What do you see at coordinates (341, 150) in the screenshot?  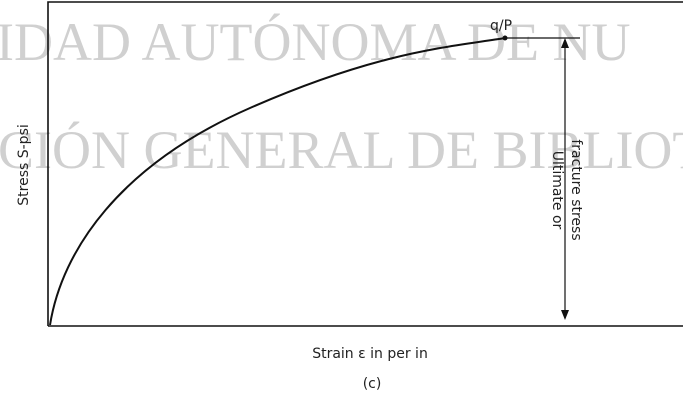 I see `watermark: CIÓN GENERAL DE BIBLIOT` at bounding box center [341, 150].